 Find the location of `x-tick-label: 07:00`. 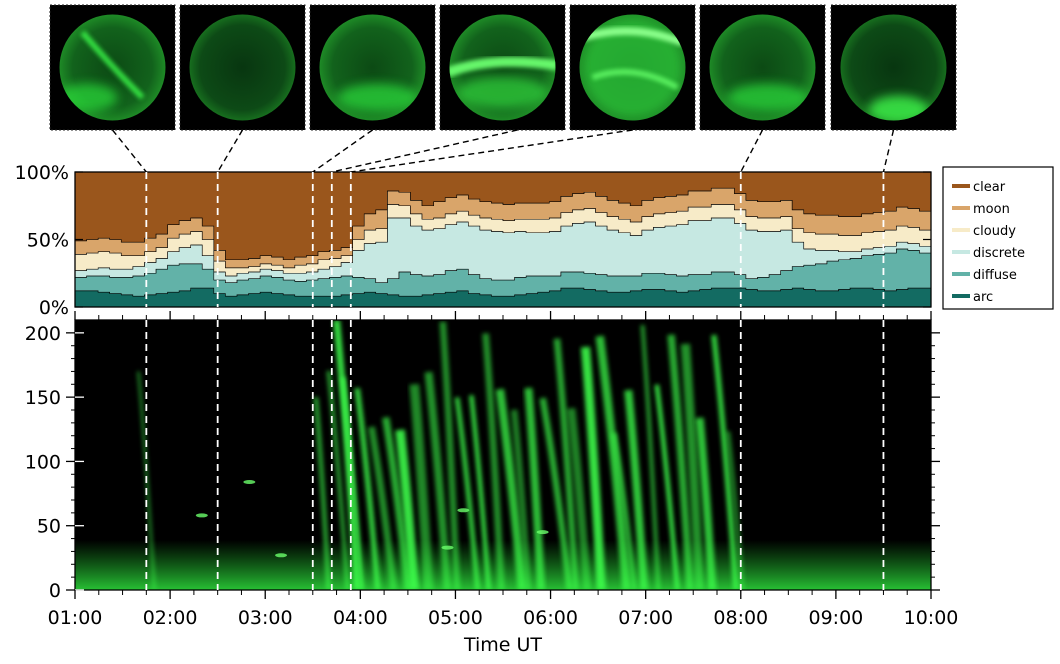

x-tick-label: 07:00 is located at coordinates (645, 618).